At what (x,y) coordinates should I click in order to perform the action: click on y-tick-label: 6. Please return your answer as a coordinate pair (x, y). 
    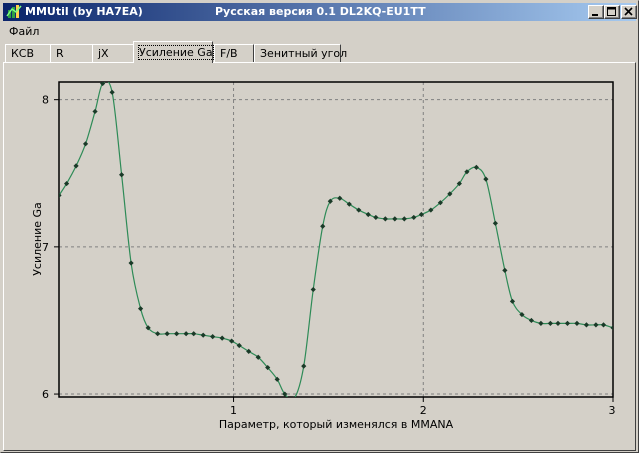
    Looking at the image, I should click on (45, 394).